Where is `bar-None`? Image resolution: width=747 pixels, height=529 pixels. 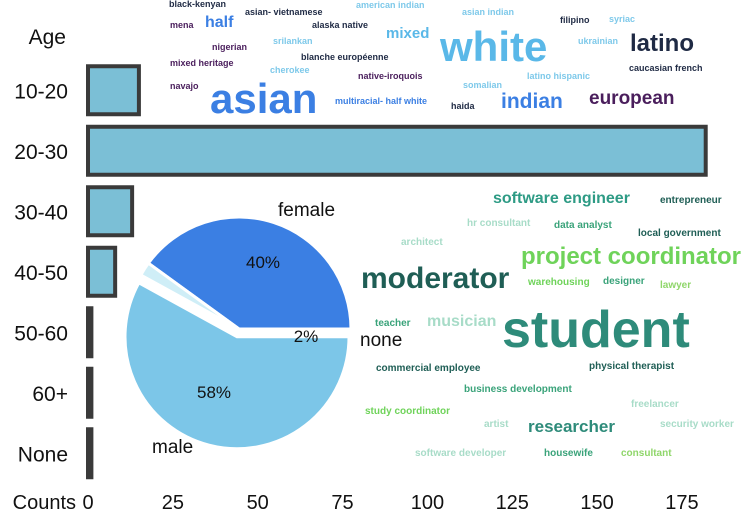 bar-None is located at coordinates (90, 453).